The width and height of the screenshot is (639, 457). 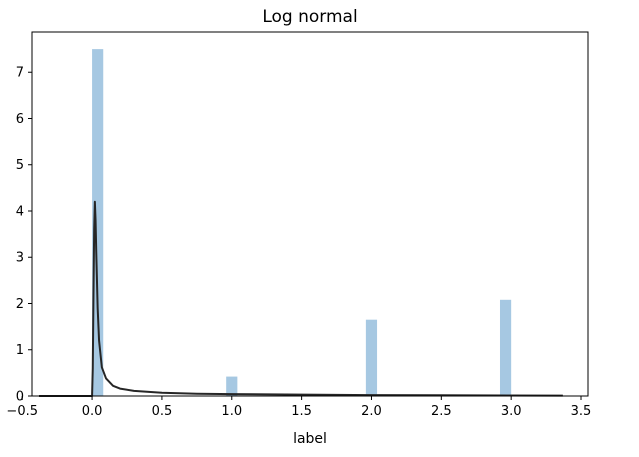 What do you see at coordinates (22, 411) in the screenshot?
I see `x-tick-label: −0.5` at bounding box center [22, 411].